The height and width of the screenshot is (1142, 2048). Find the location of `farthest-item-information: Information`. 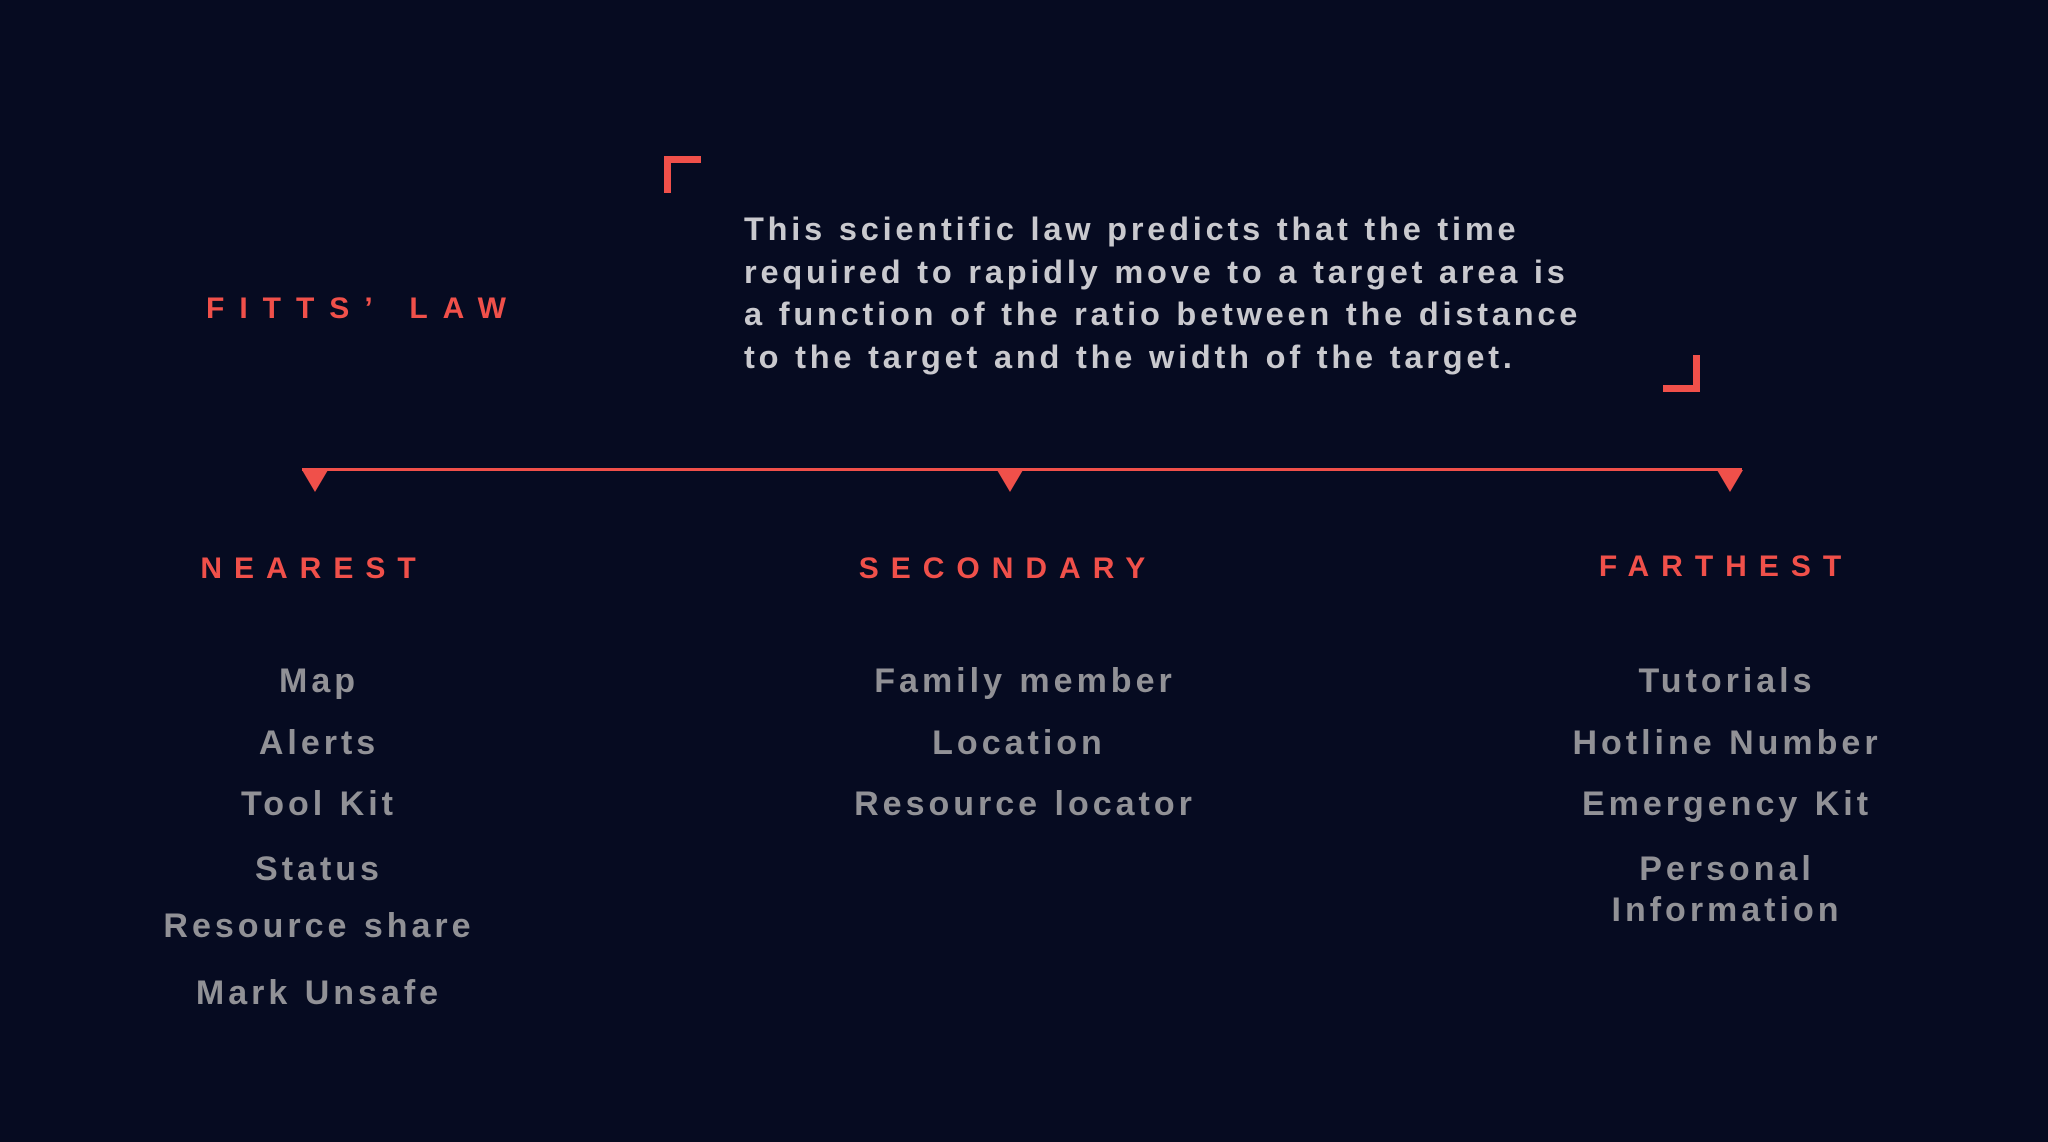

farthest-item-information: Information is located at coordinates (1727, 910).